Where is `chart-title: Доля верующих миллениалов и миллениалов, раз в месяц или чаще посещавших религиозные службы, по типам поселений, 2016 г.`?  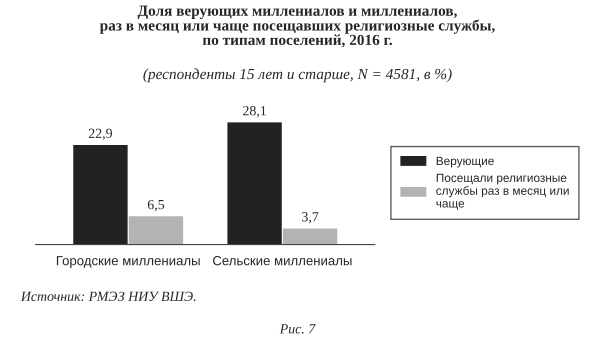
chart-title: Доля верующих миллениалов и миллениалов, раз в месяц или чаще посещавших религиозные службы, по типам поселений, 2016 г. is located at coordinates (297, 27).